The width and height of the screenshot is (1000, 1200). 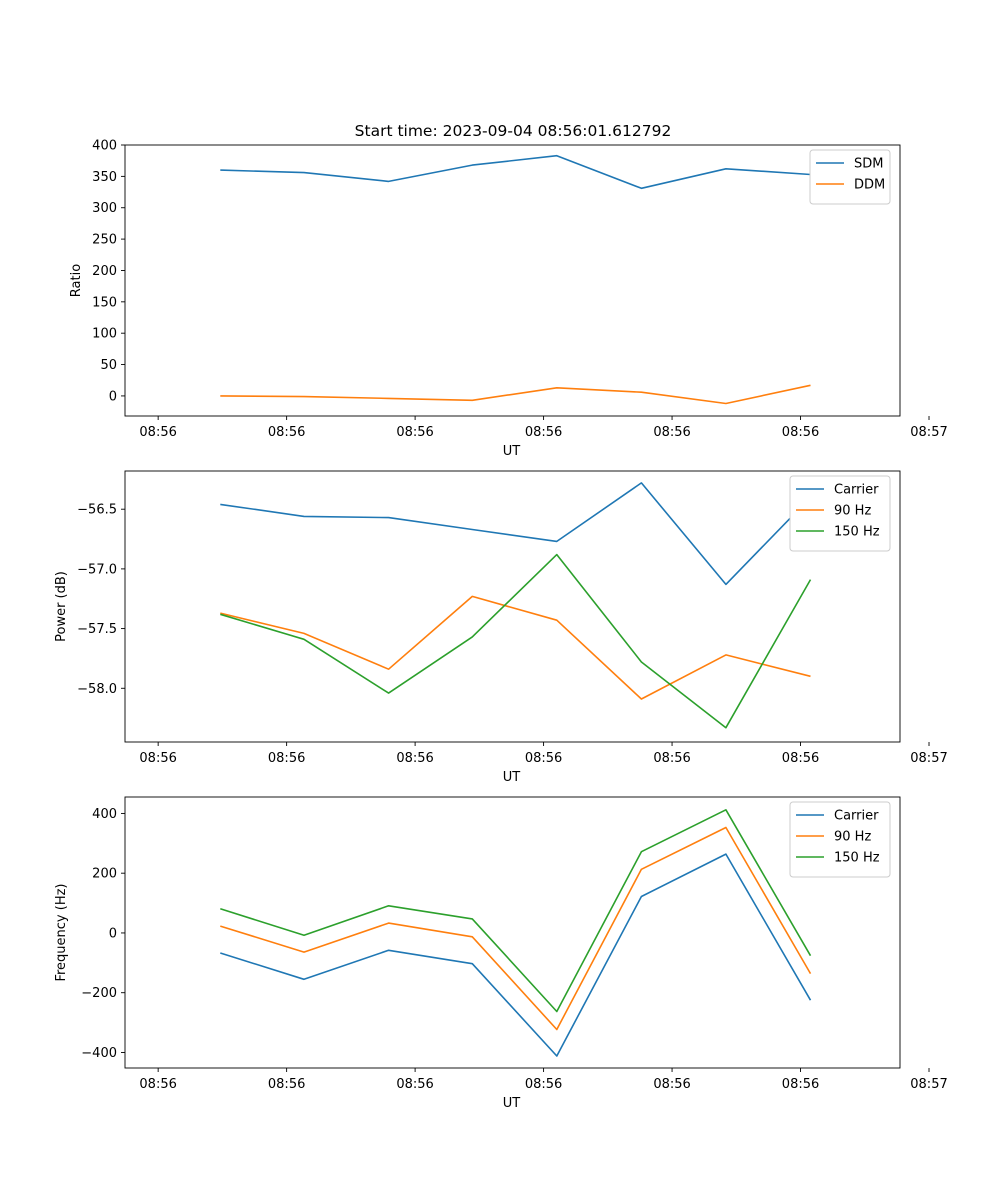 What do you see at coordinates (515, 394) in the screenshot?
I see `series-line-ddm` at bounding box center [515, 394].